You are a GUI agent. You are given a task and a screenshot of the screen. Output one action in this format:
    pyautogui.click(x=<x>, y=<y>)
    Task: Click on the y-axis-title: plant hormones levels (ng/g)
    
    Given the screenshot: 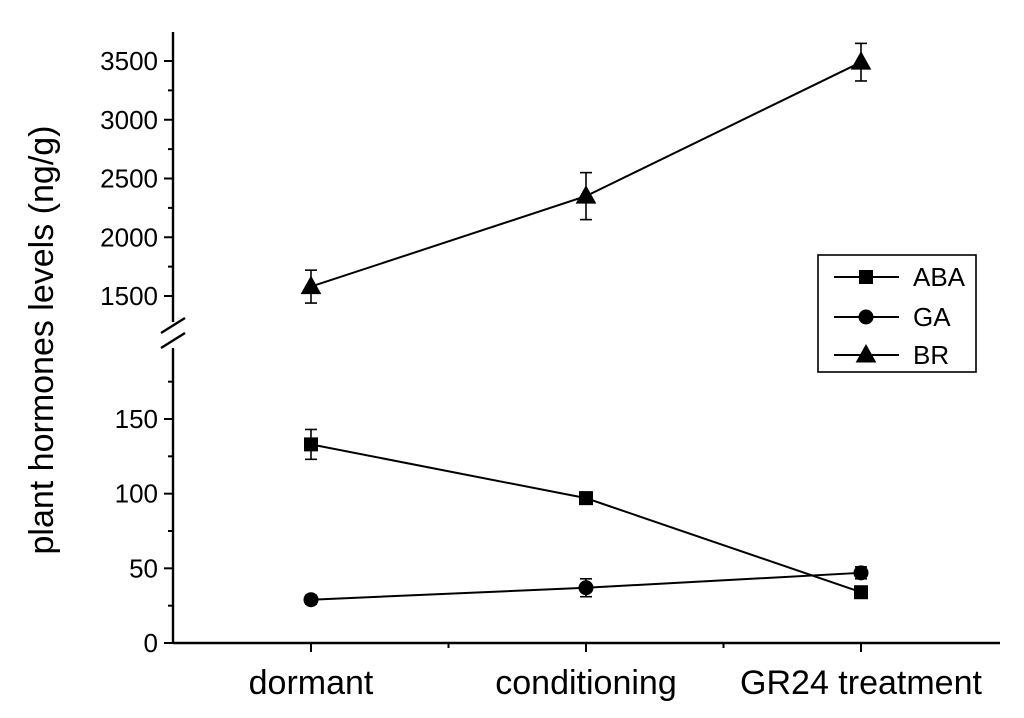 What is the action you would take?
    pyautogui.click(x=42, y=339)
    